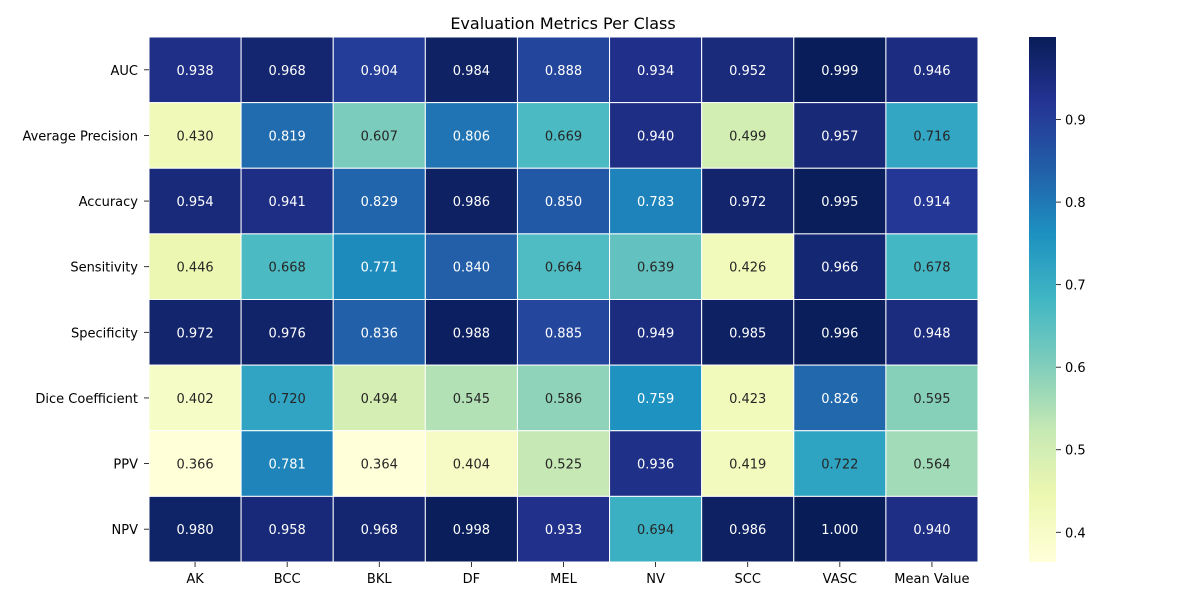 The width and height of the screenshot is (1200, 600). I want to click on cell-value-label: 0.936, so click(655, 465).